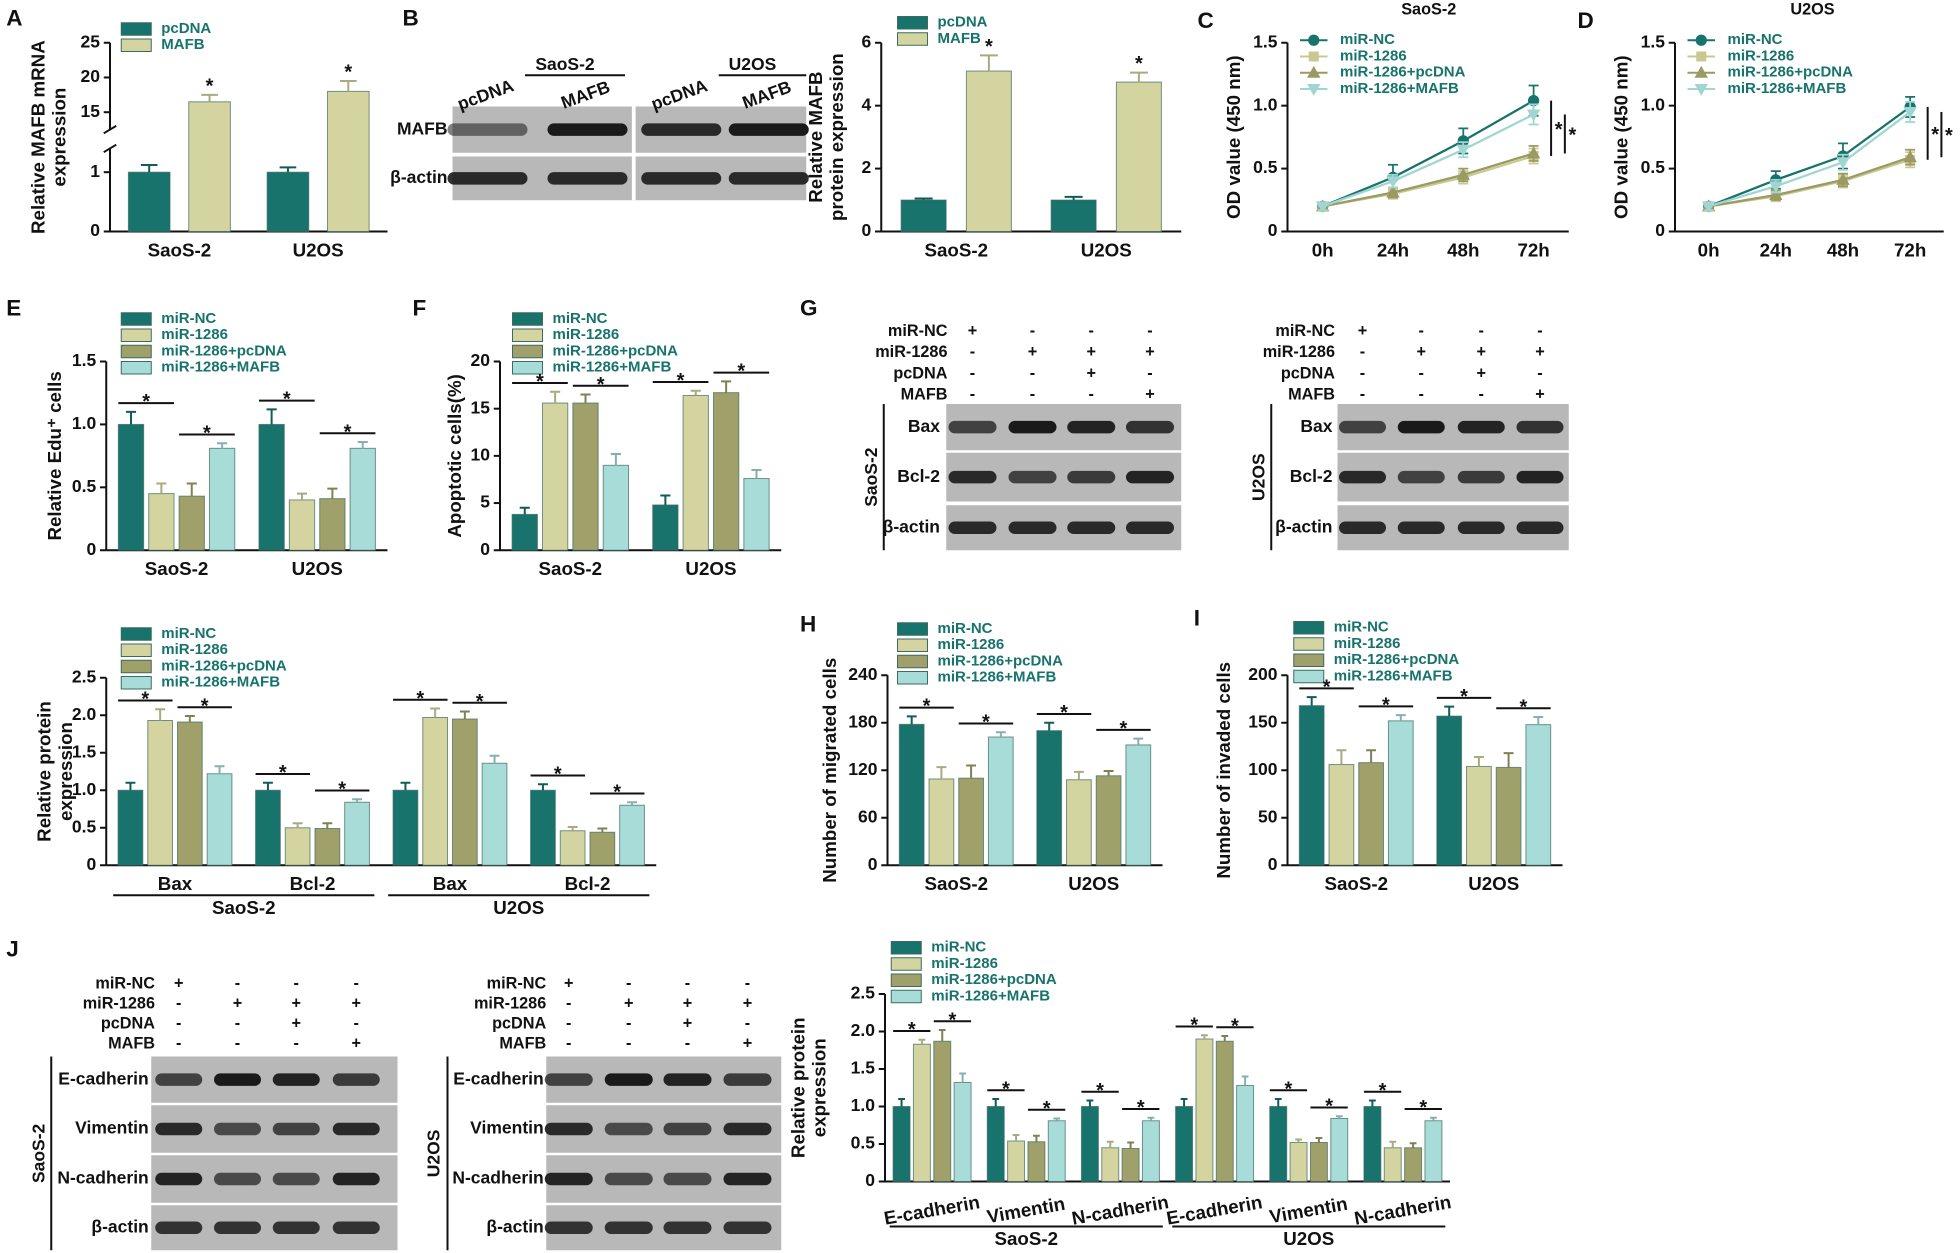  Describe the element at coordinates (481, 407) in the screenshot. I see `y-tick-label: 15` at that location.